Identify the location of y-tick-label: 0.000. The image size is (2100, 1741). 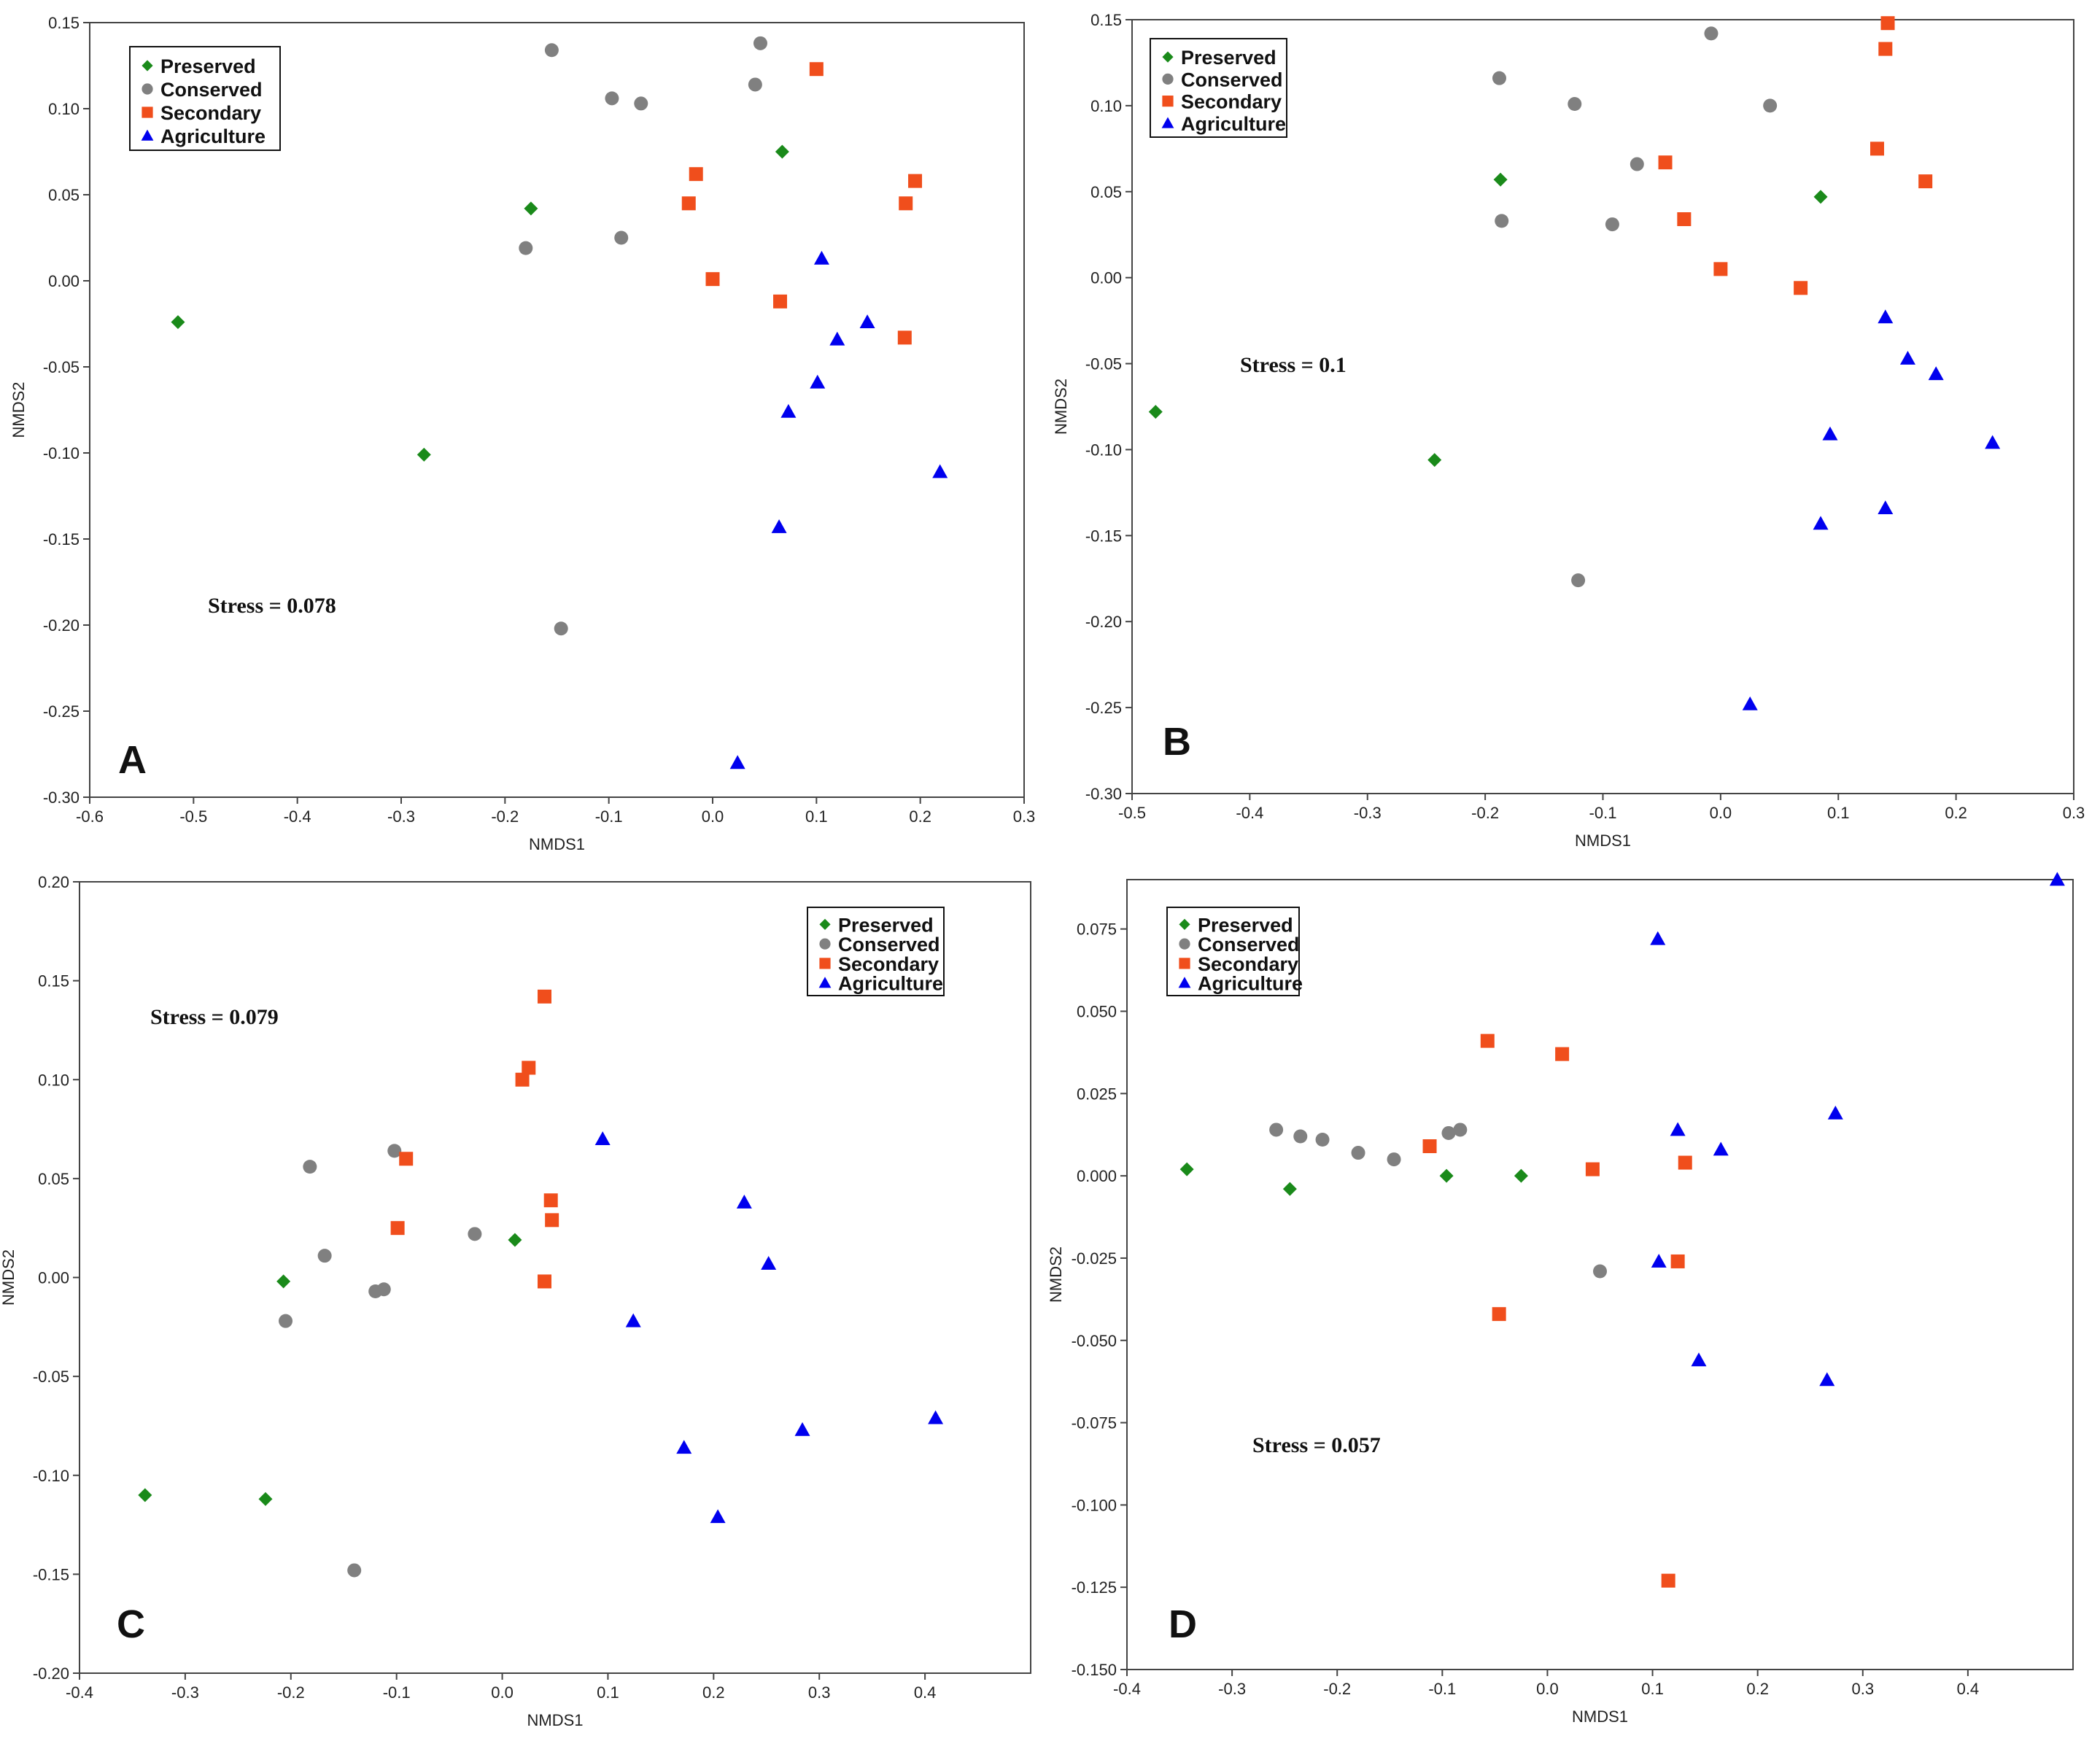
(1097, 1176).